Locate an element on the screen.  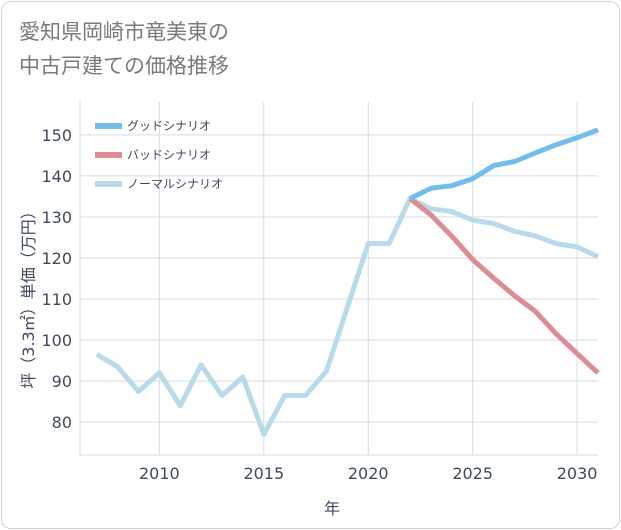
legend-label-normal-scenario: ノーマルシナリオ is located at coordinates (175, 184).